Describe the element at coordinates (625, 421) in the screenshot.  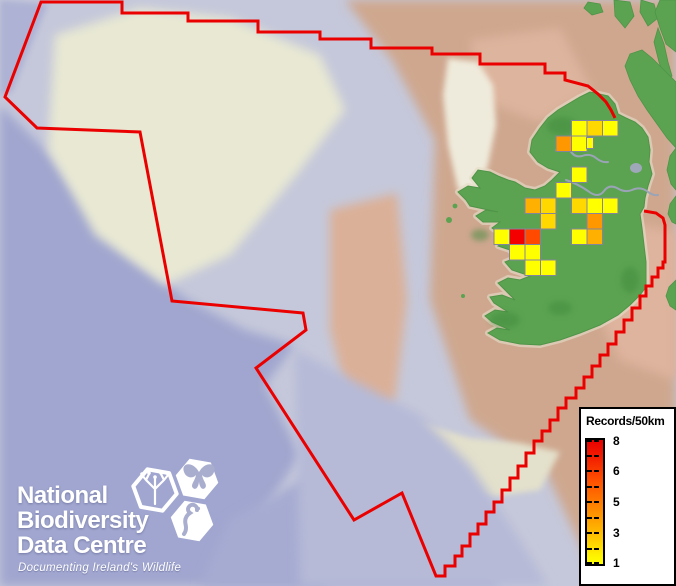
I see `legend-title: Records/50km` at that location.